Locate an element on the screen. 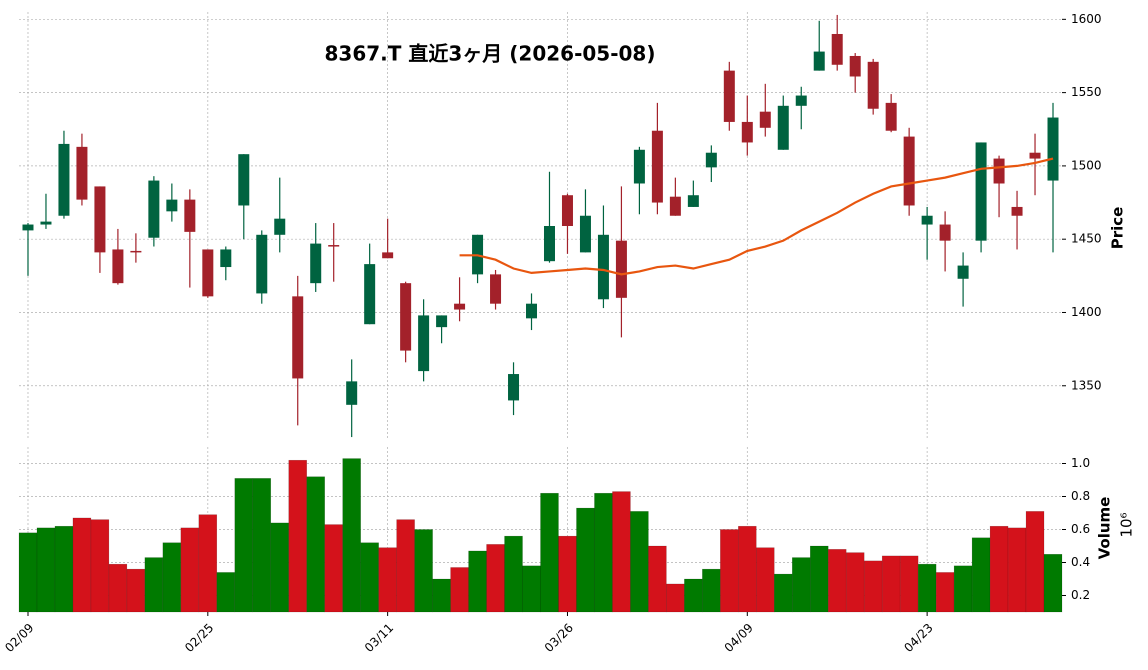 This screenshot has height=670, width=1148. y-tick-label: 0.6 is located at coordinates (1080, 529).